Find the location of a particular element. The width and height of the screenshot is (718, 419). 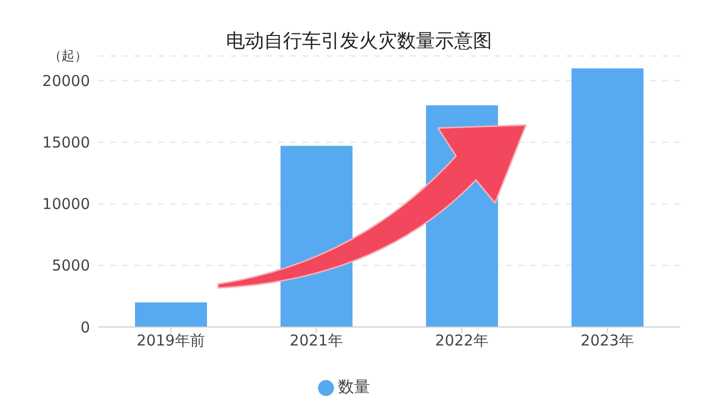

x-tick-label: 2022年 is located at coordinates (461, 341).